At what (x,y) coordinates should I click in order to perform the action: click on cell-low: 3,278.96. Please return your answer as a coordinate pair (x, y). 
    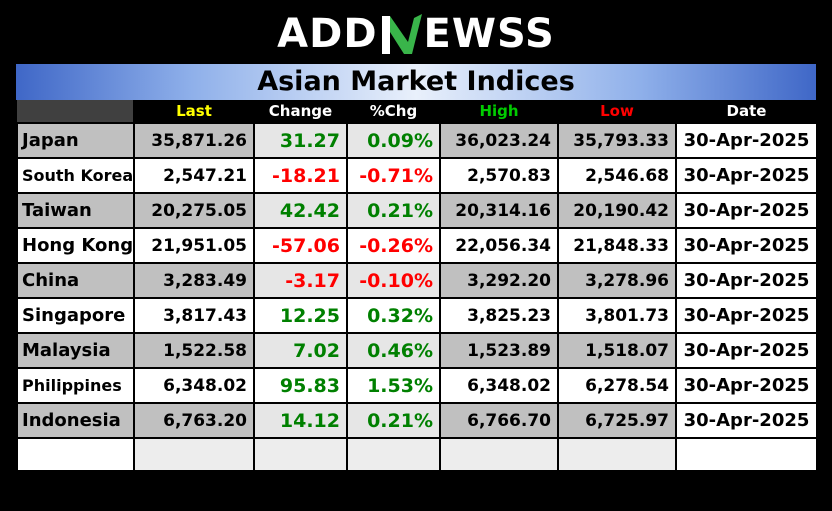
    Looking at the image, I should click on (617, 280).